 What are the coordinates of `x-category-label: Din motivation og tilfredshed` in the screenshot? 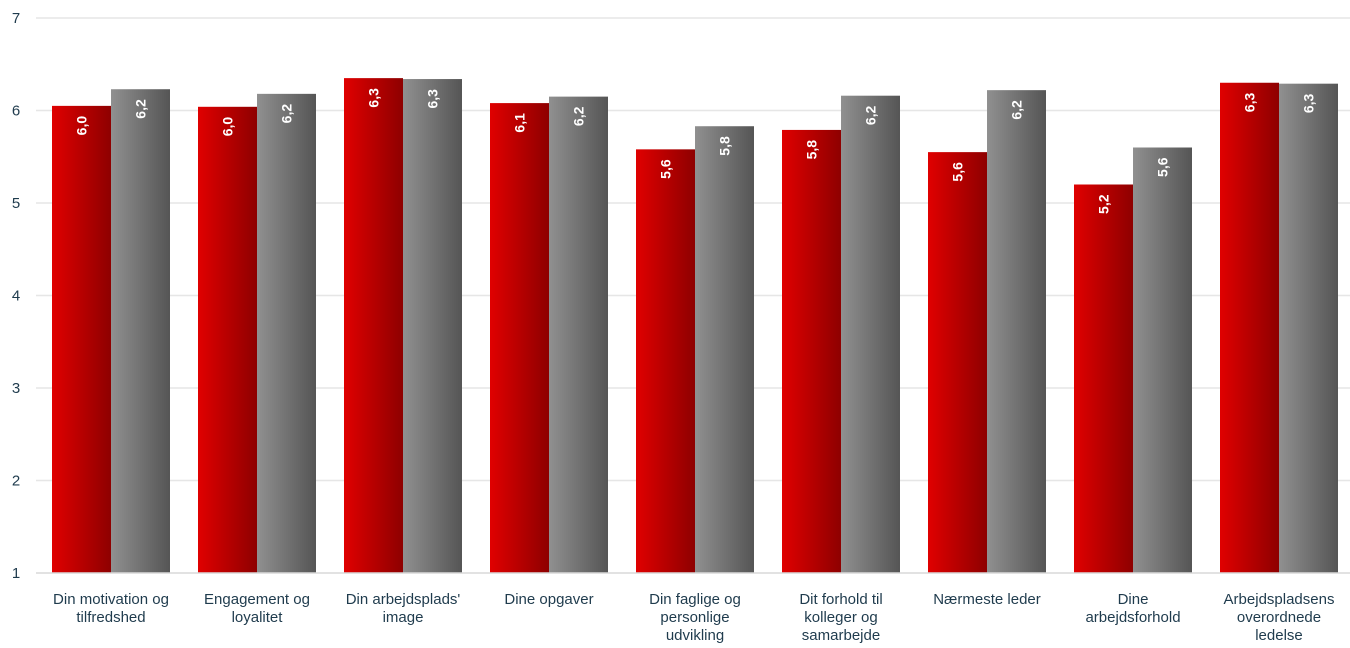 It's located at (111, 608).